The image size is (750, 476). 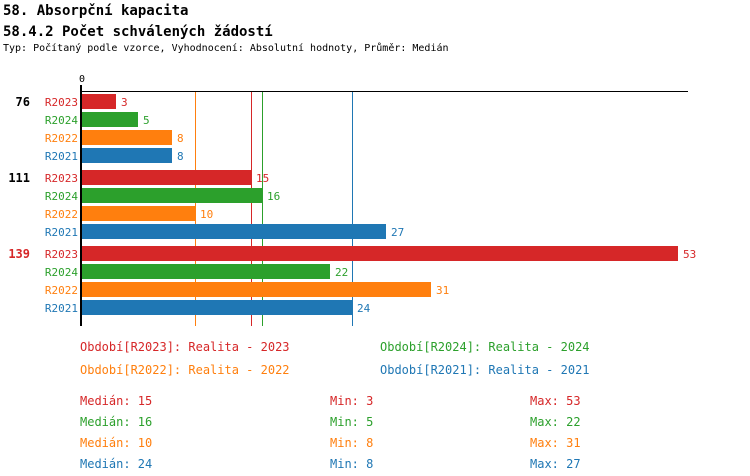 I want to click on bar-value-label-R2021: 24, so click(x=364, y=308).